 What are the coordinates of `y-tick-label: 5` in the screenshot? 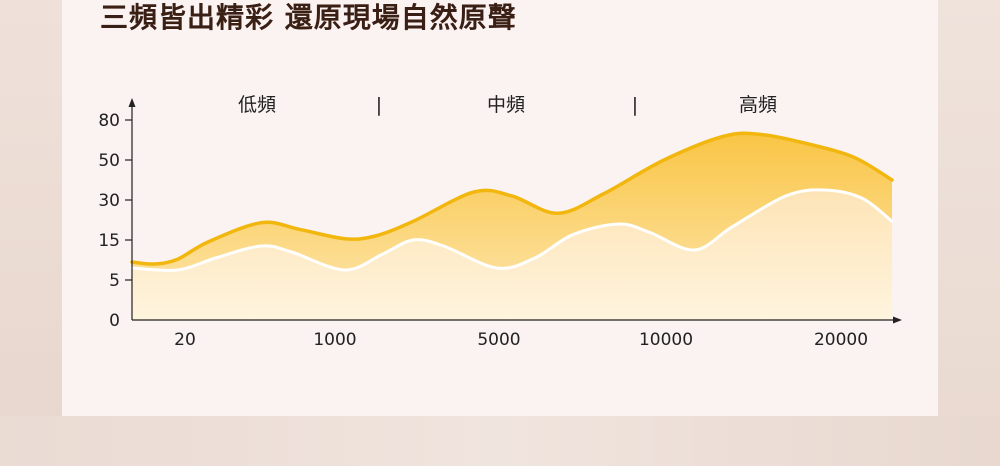 It's located at (114, 281).